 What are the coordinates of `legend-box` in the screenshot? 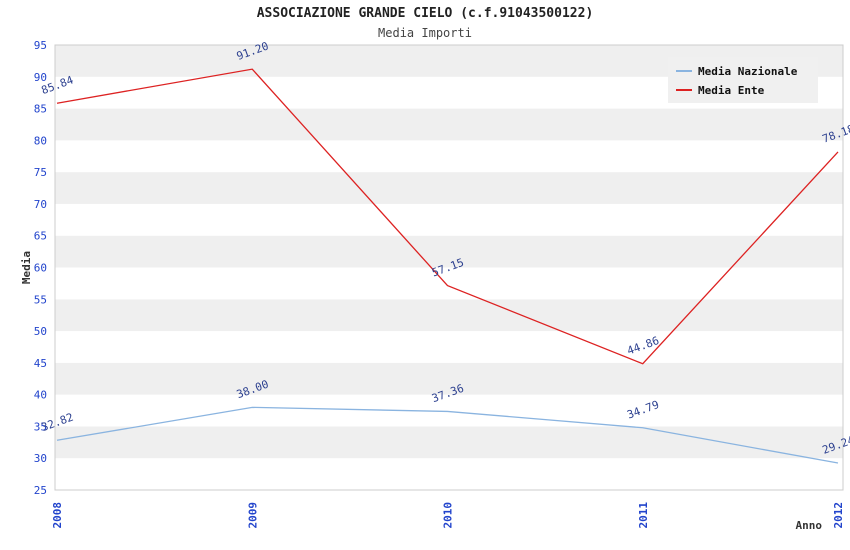 It's located at (743, 80).